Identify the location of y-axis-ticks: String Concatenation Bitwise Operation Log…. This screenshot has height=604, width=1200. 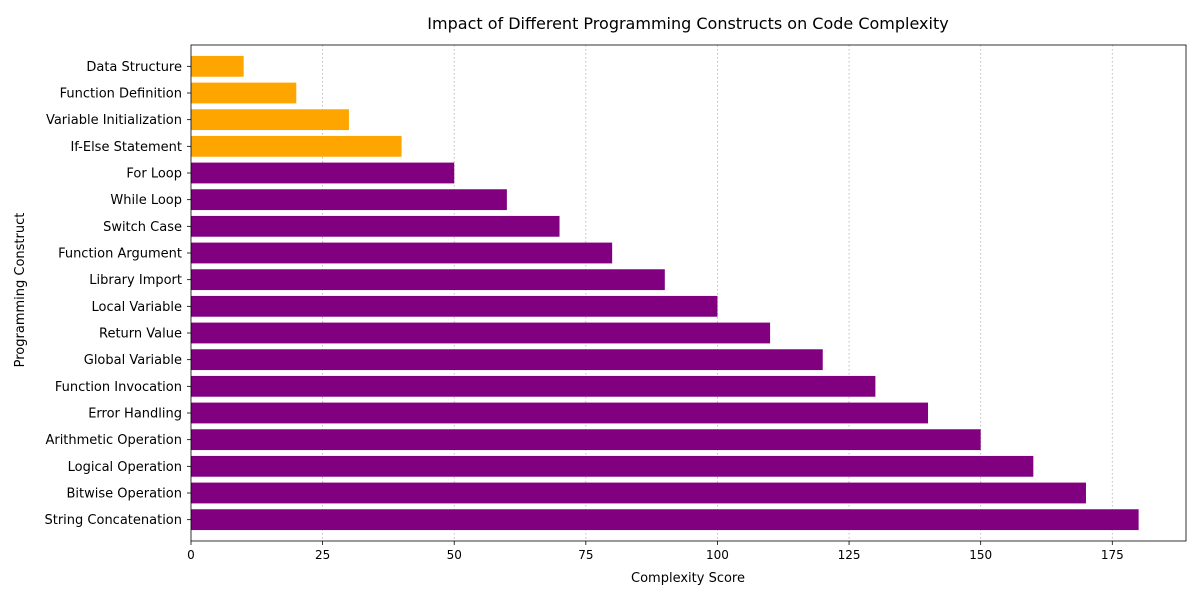
(117, 294).